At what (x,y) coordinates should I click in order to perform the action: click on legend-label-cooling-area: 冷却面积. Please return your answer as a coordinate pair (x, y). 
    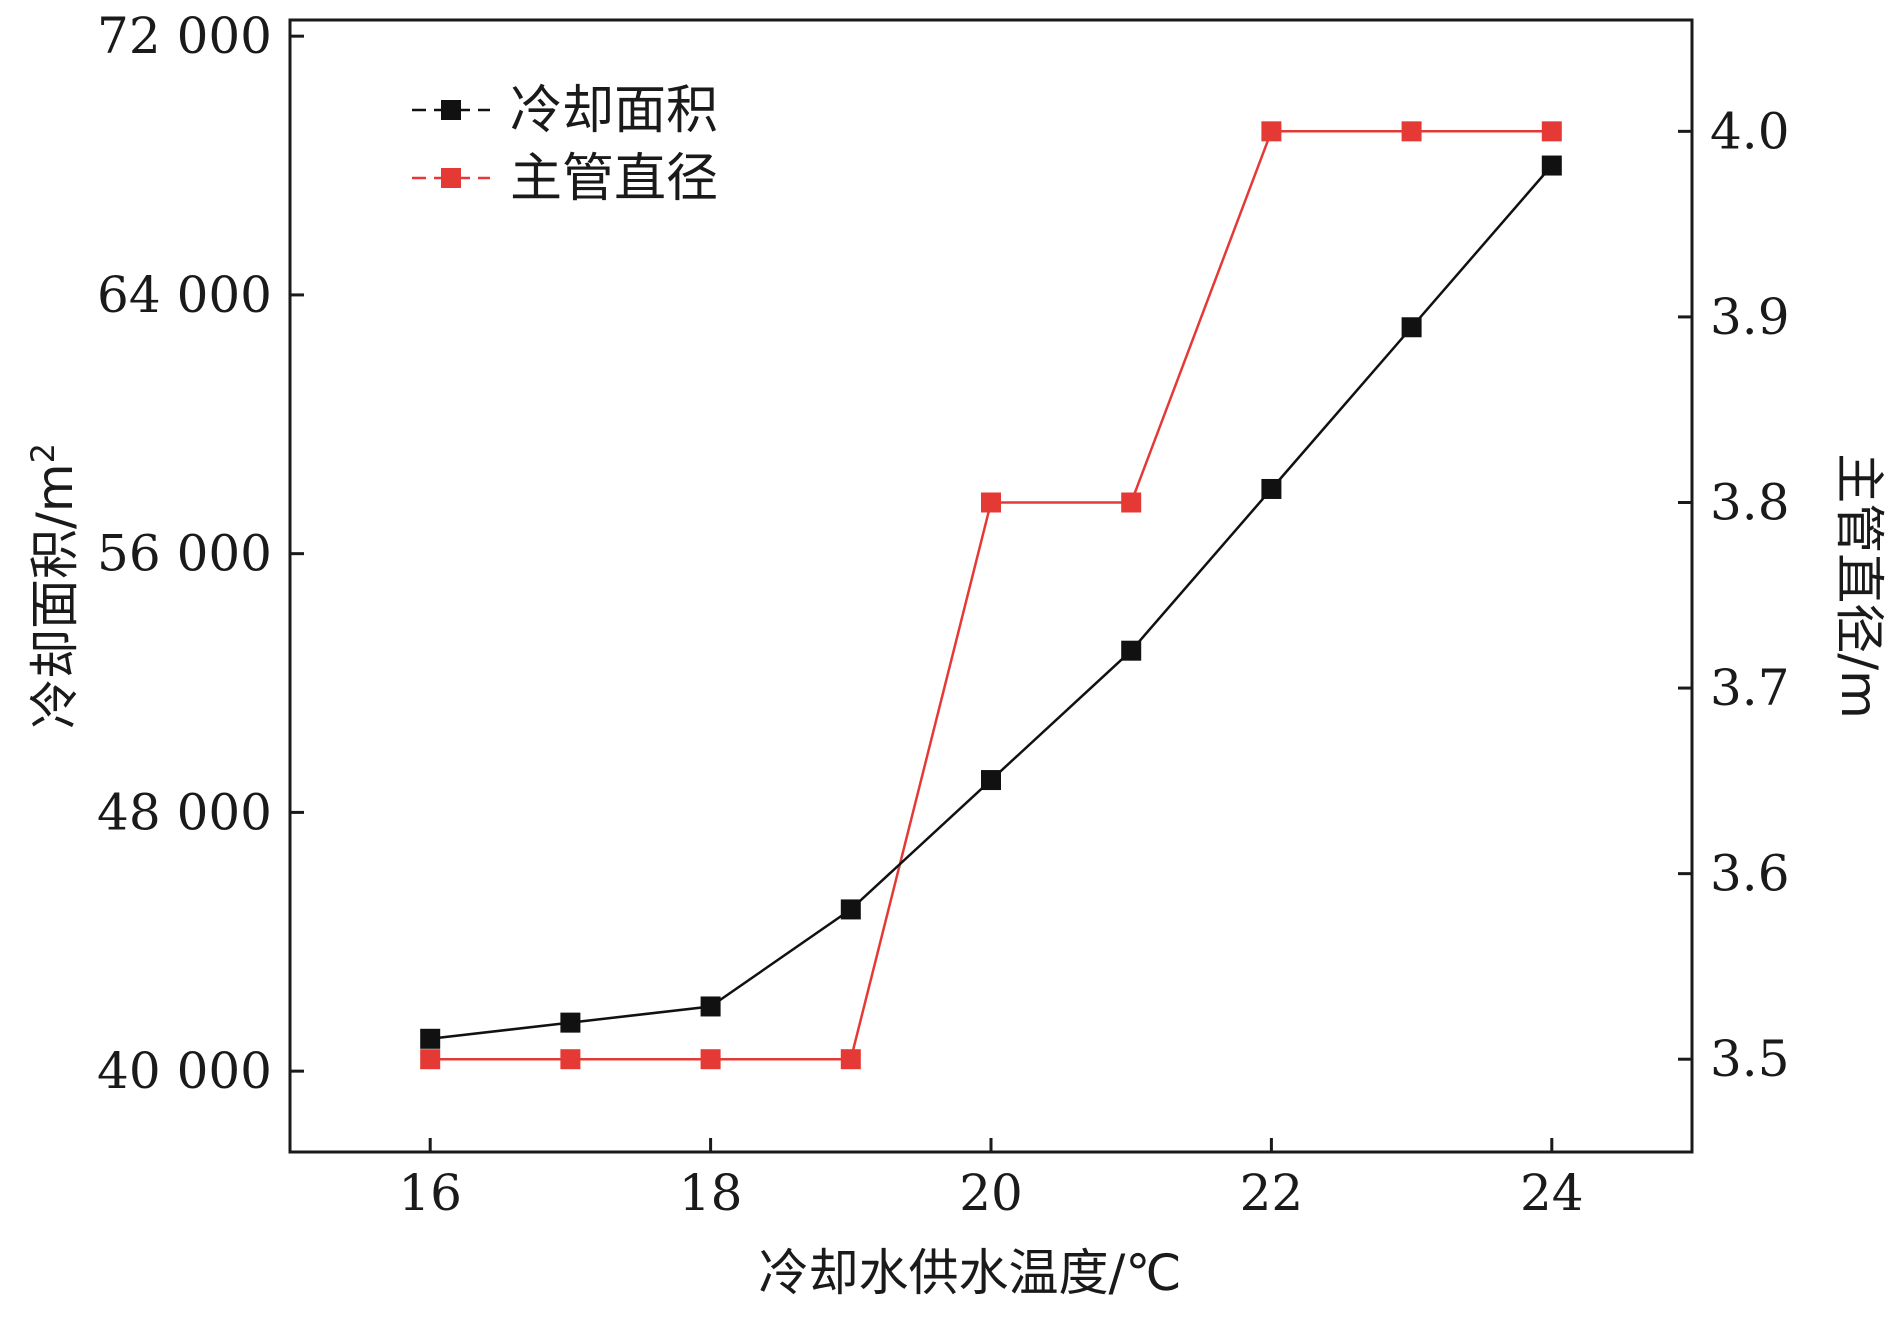
    Looking at the image, I should click on (614, 111).